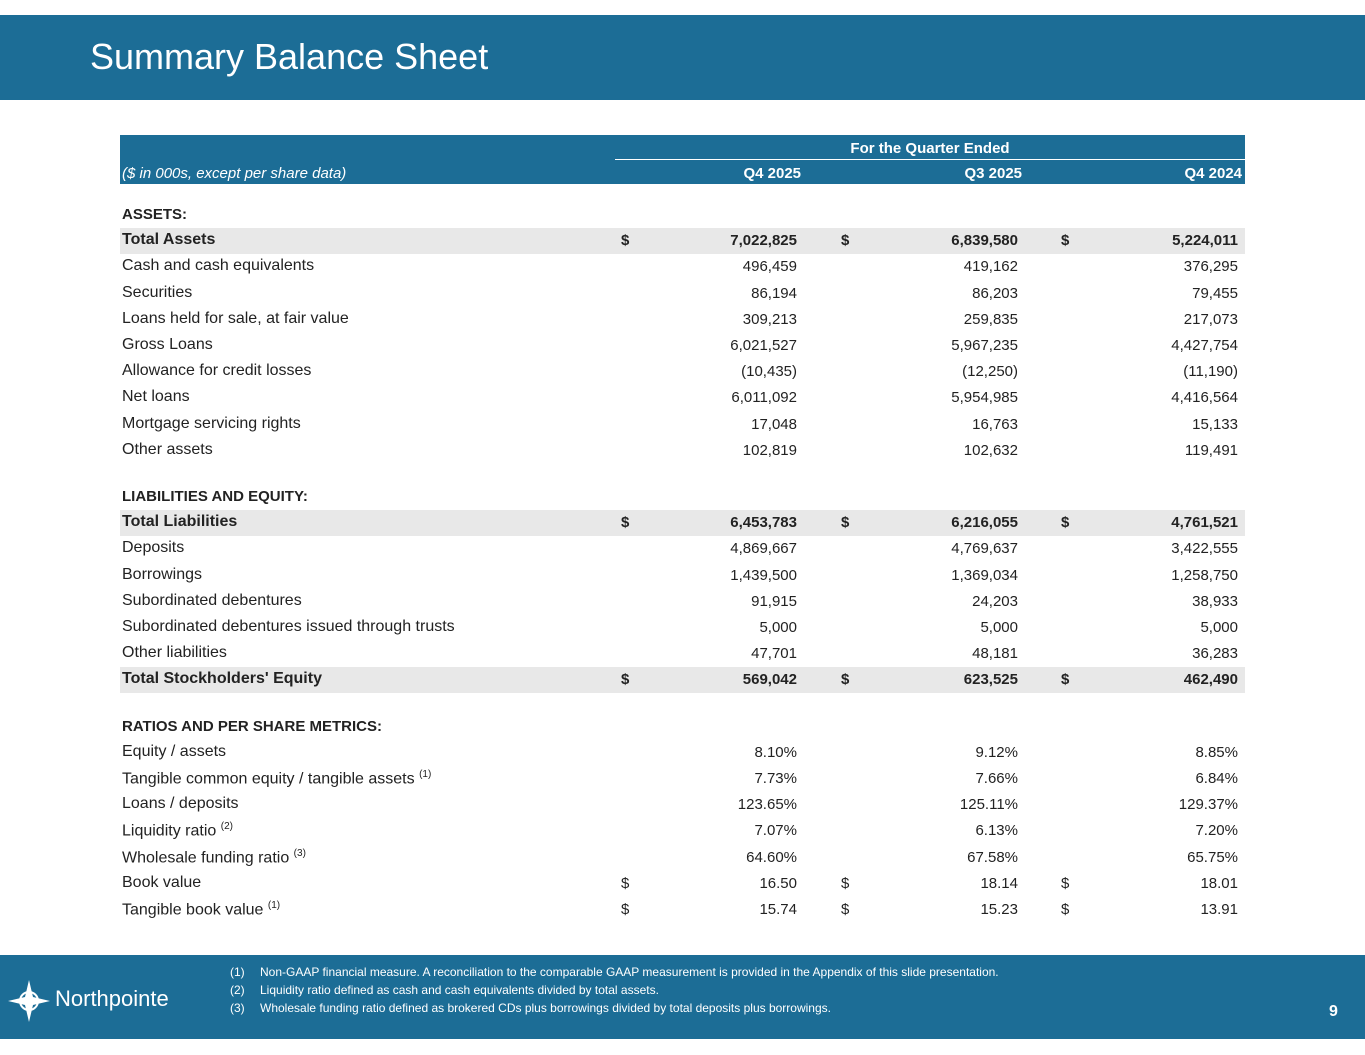 This screenshot has width=1365, height=1055. I want to click on footer-band, so click(682, 997).